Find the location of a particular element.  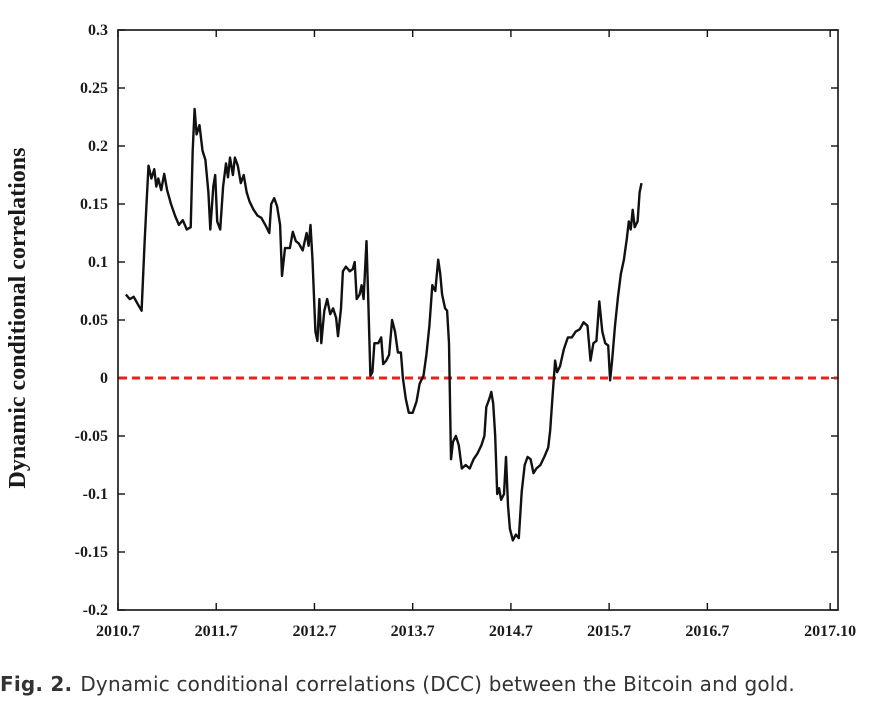

y-tick-label: 0.3 is located at coordinates (98, 30).